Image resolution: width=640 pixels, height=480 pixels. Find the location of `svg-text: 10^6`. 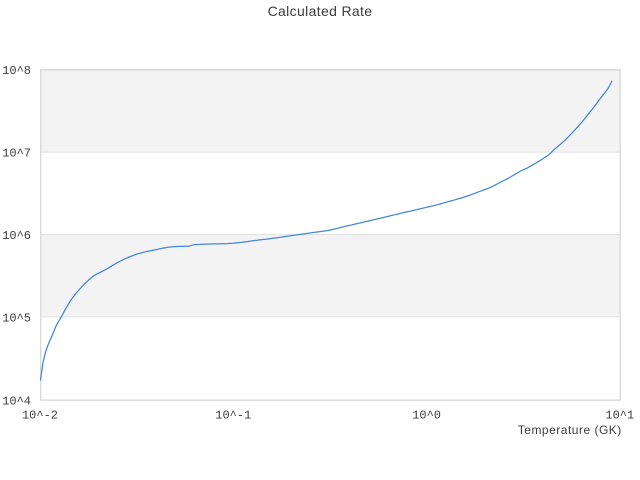

svg-text: 10^6 is located at coordinates (16, 236).